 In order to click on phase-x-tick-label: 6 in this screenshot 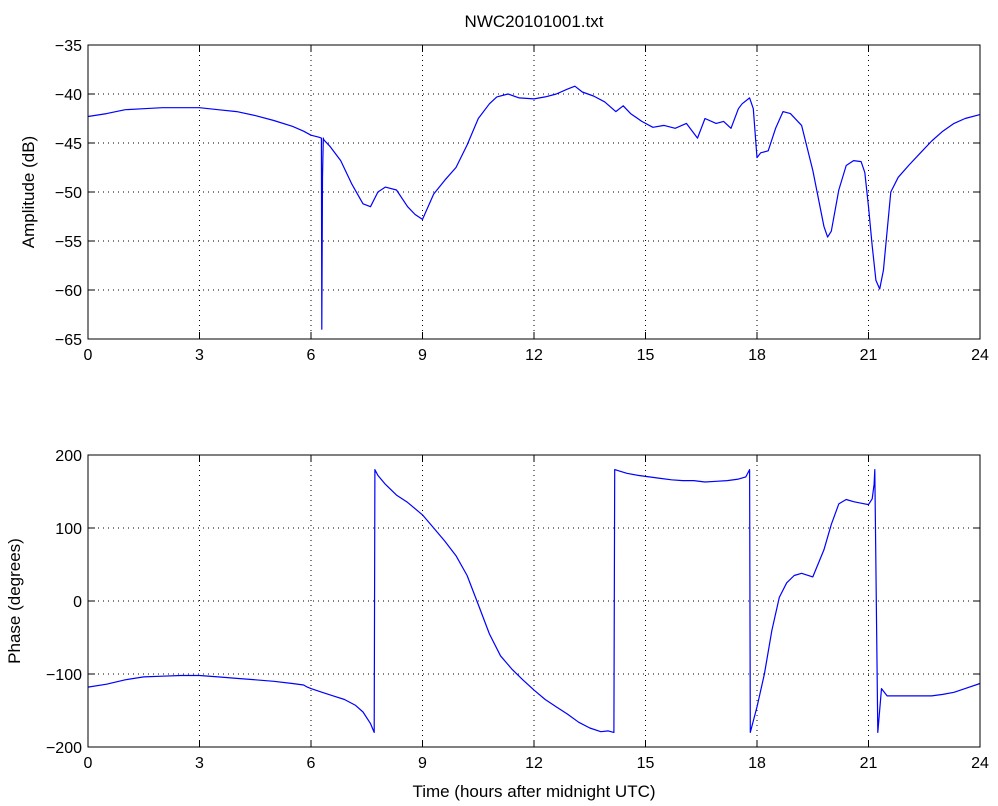, I will do `click(311, 763)`.